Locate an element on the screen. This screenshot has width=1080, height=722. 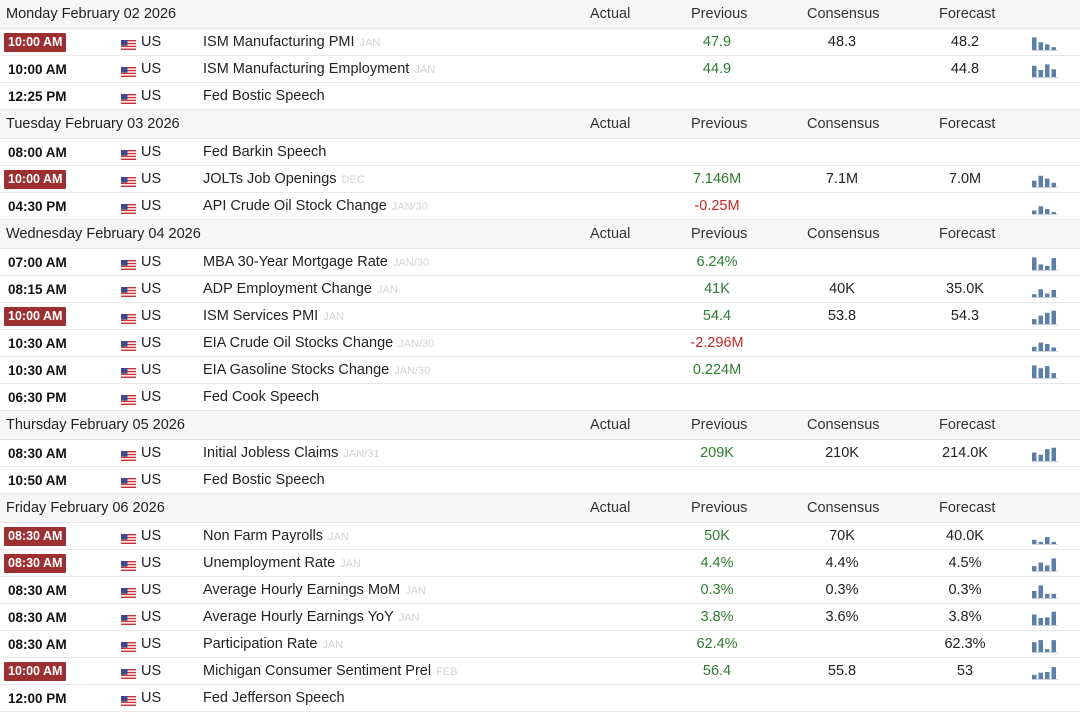
event-name-link: ISM Manufacturing PMI JAN is located at coordinates (291, 42).